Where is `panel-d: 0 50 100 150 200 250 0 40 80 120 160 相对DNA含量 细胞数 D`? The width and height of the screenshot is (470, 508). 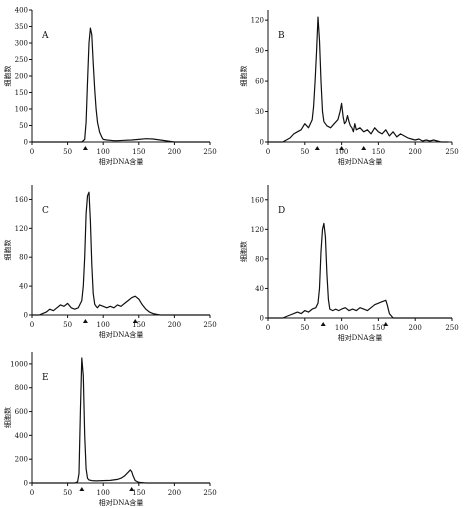
panel-d: 0 50 100 150 200 250 0 40 80 120 160 相对DNA含量 细胞数 D is located at coordinates (349, 263).